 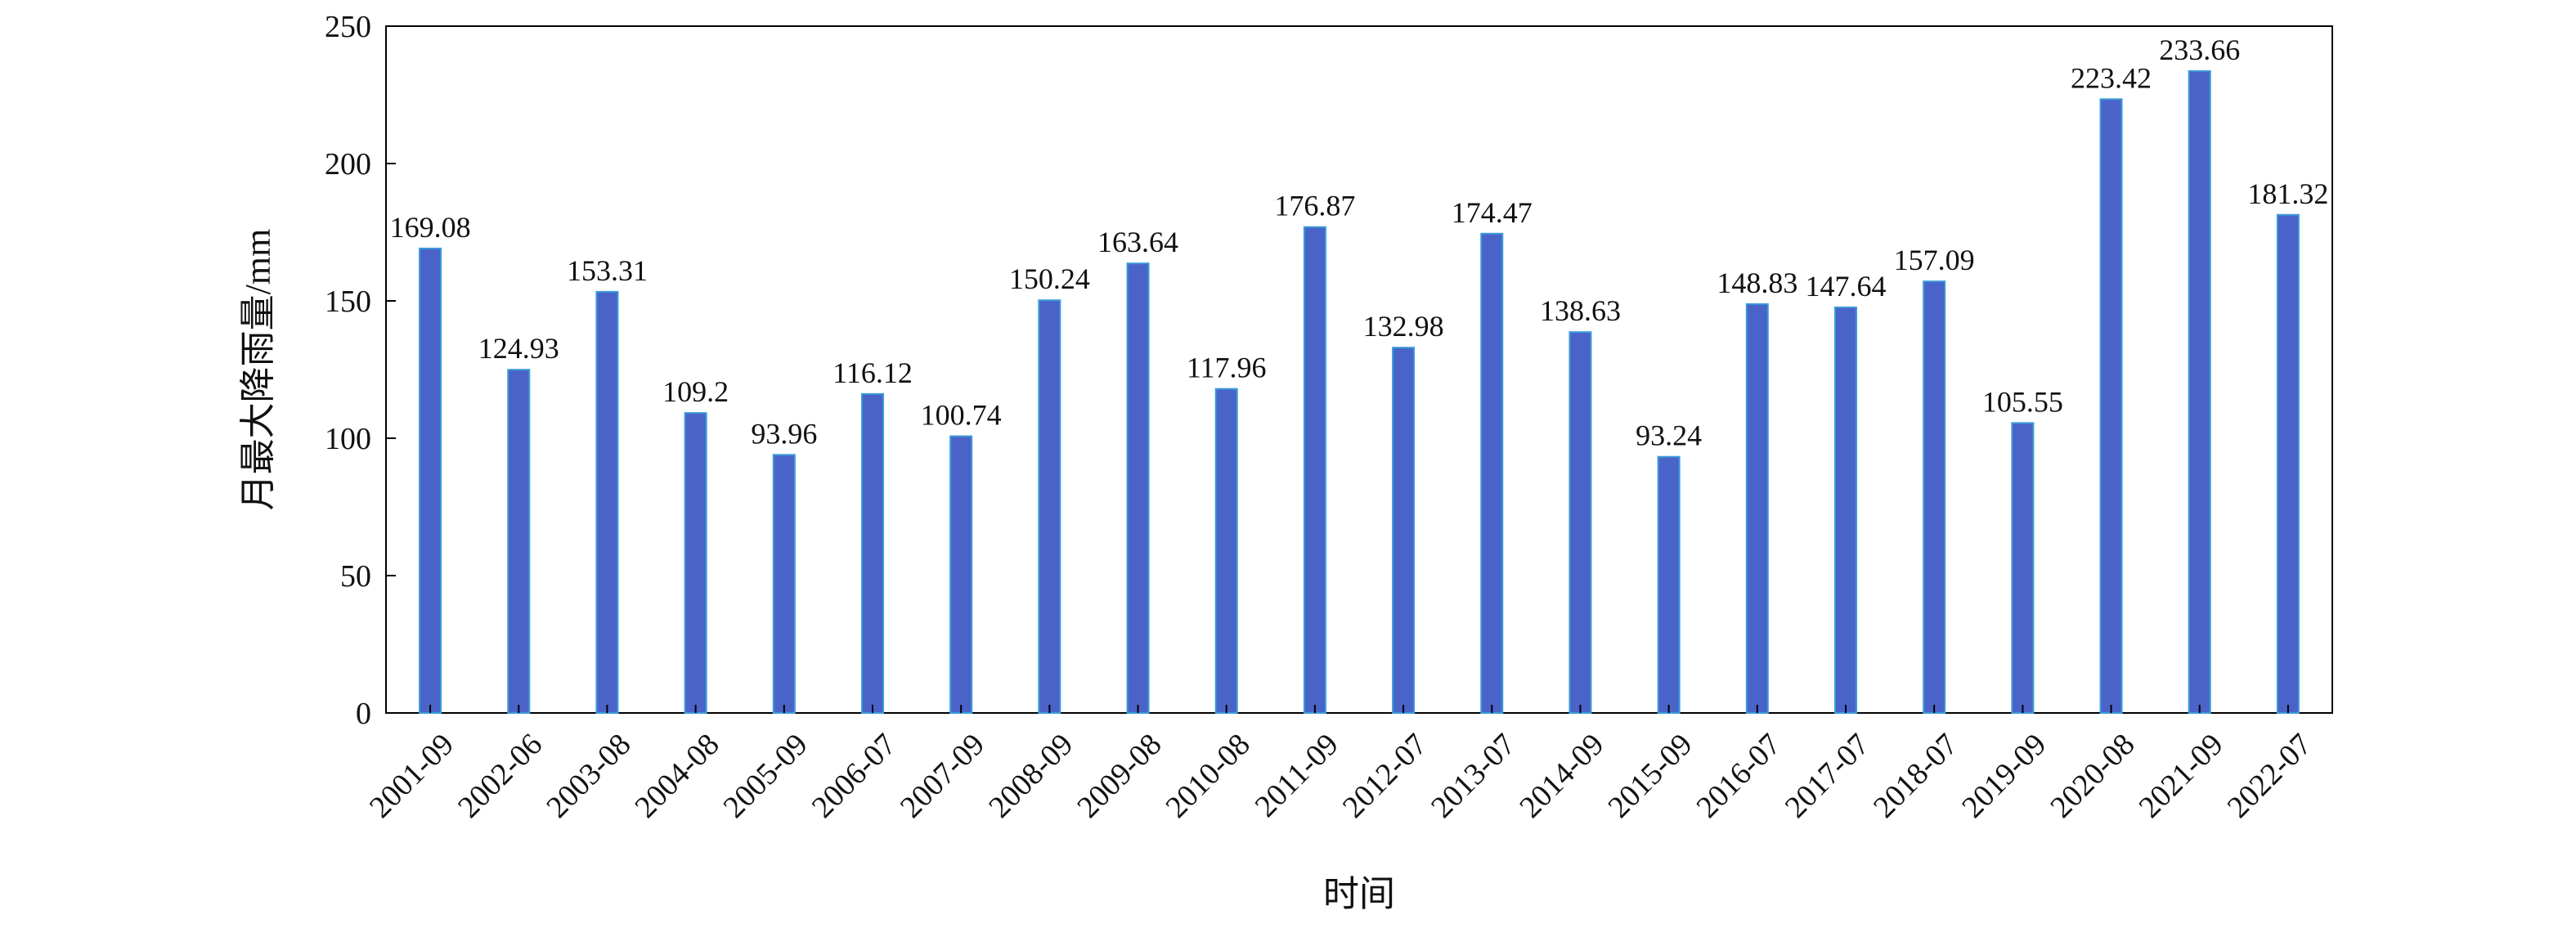 What do you see at coordinates (962, 415) in the screenshot?
I see `data-label: 100.74` at bounding box center [962, 415].